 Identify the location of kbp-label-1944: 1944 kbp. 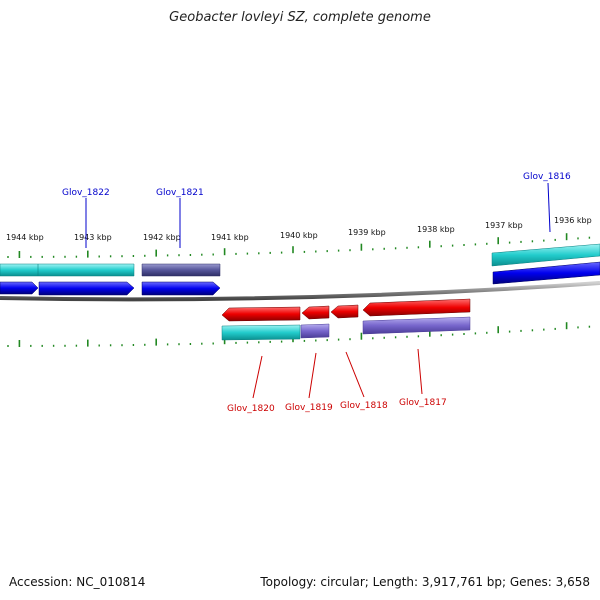
(25, 237).